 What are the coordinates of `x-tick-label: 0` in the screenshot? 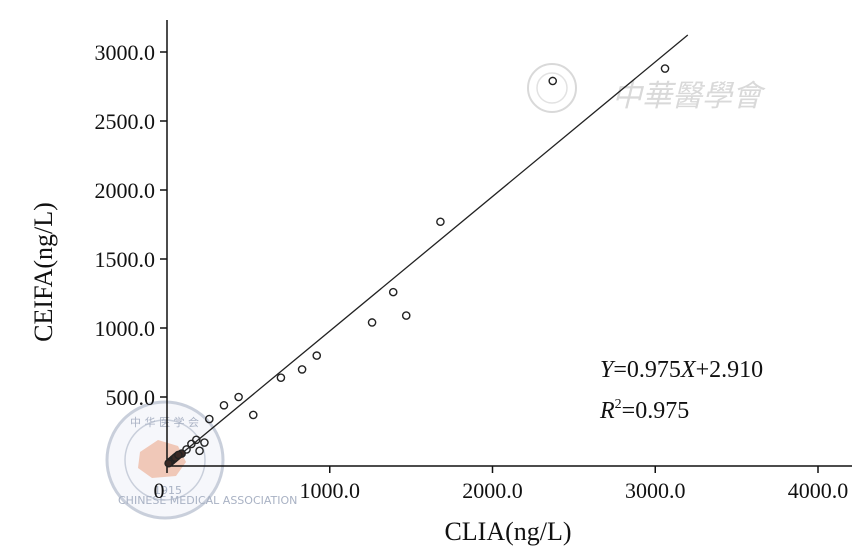 It's located at (159, 490).